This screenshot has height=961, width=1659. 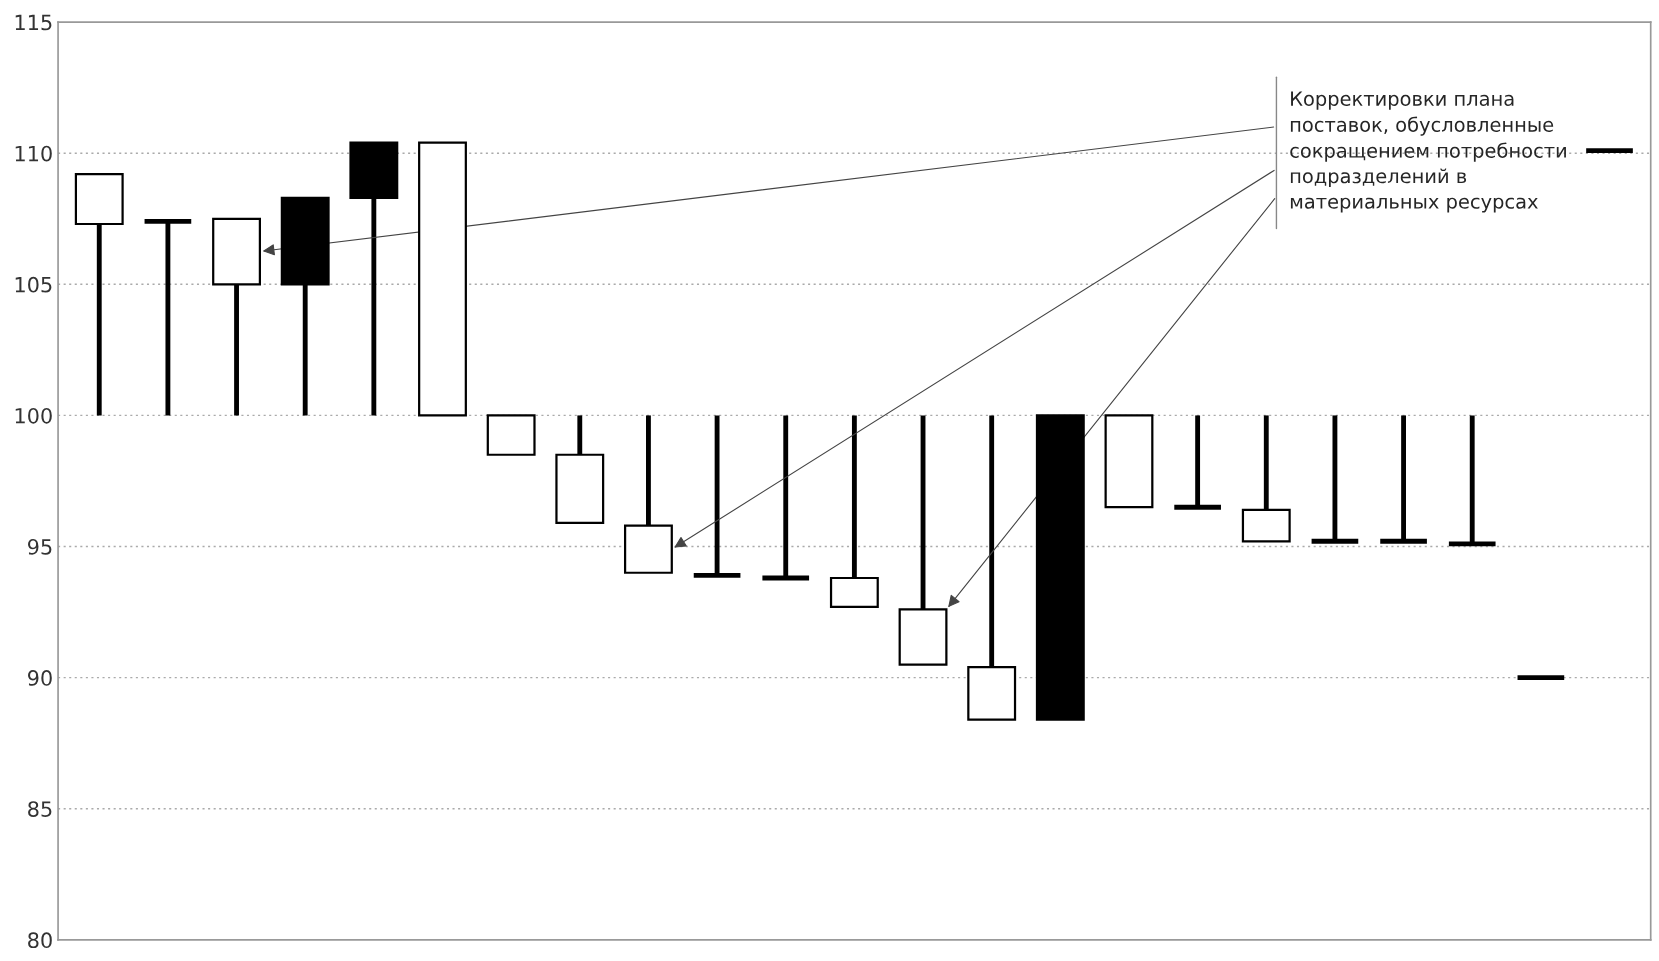 What do you see at coordinates (33, 284) in the screenshot?
I see `y-tick-label: 105` at bounding box center [33, 284].